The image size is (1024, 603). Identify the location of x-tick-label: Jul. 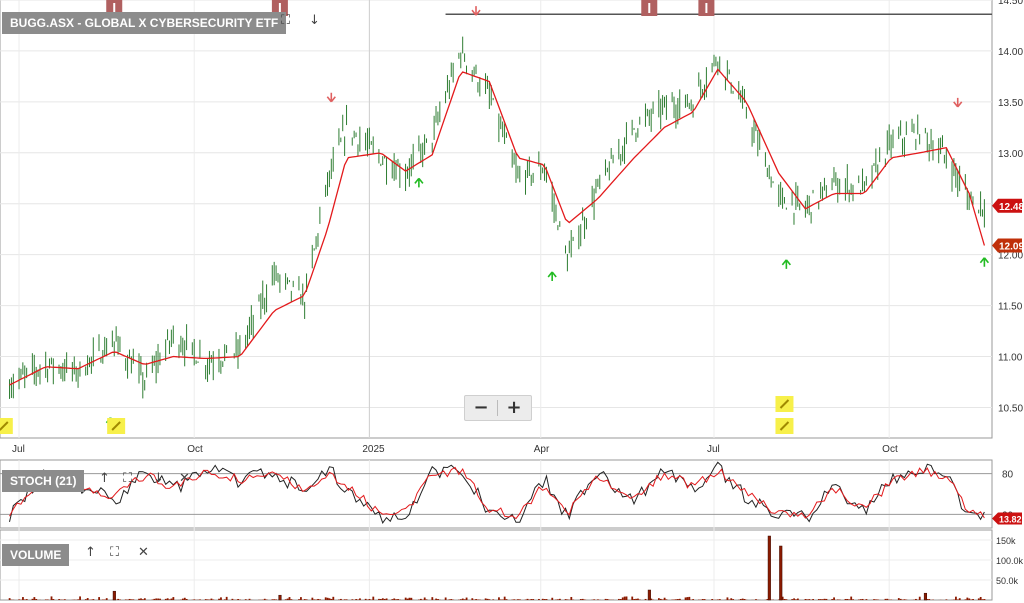
(18, 449).